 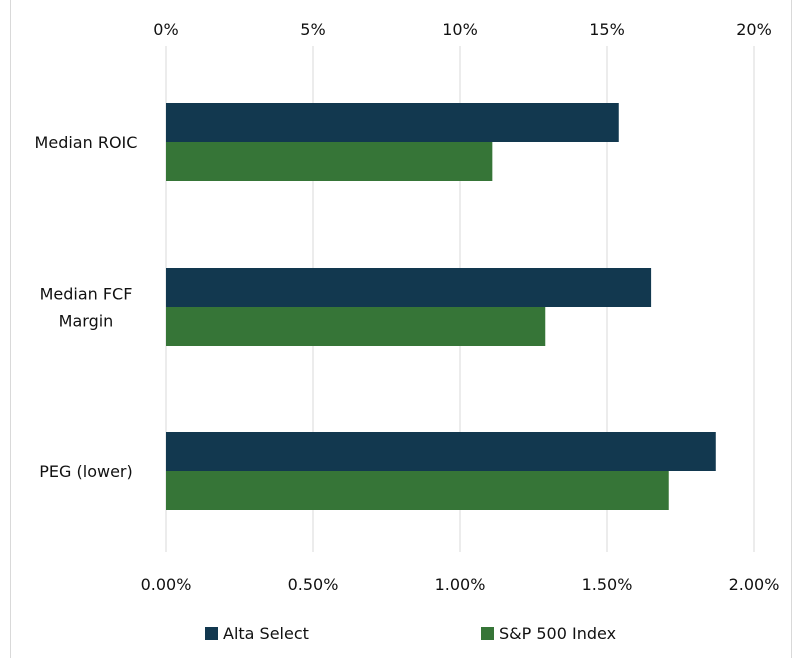 I want to click on top-tick-label: 5%, so click(x=312, y=29).